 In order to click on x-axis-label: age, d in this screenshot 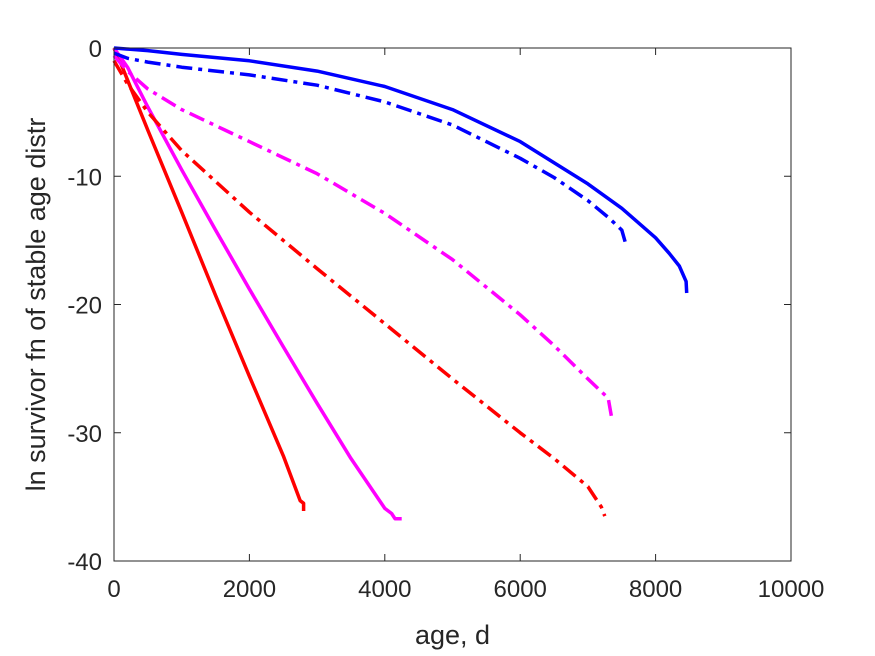, I will do `click(452, 635)`.